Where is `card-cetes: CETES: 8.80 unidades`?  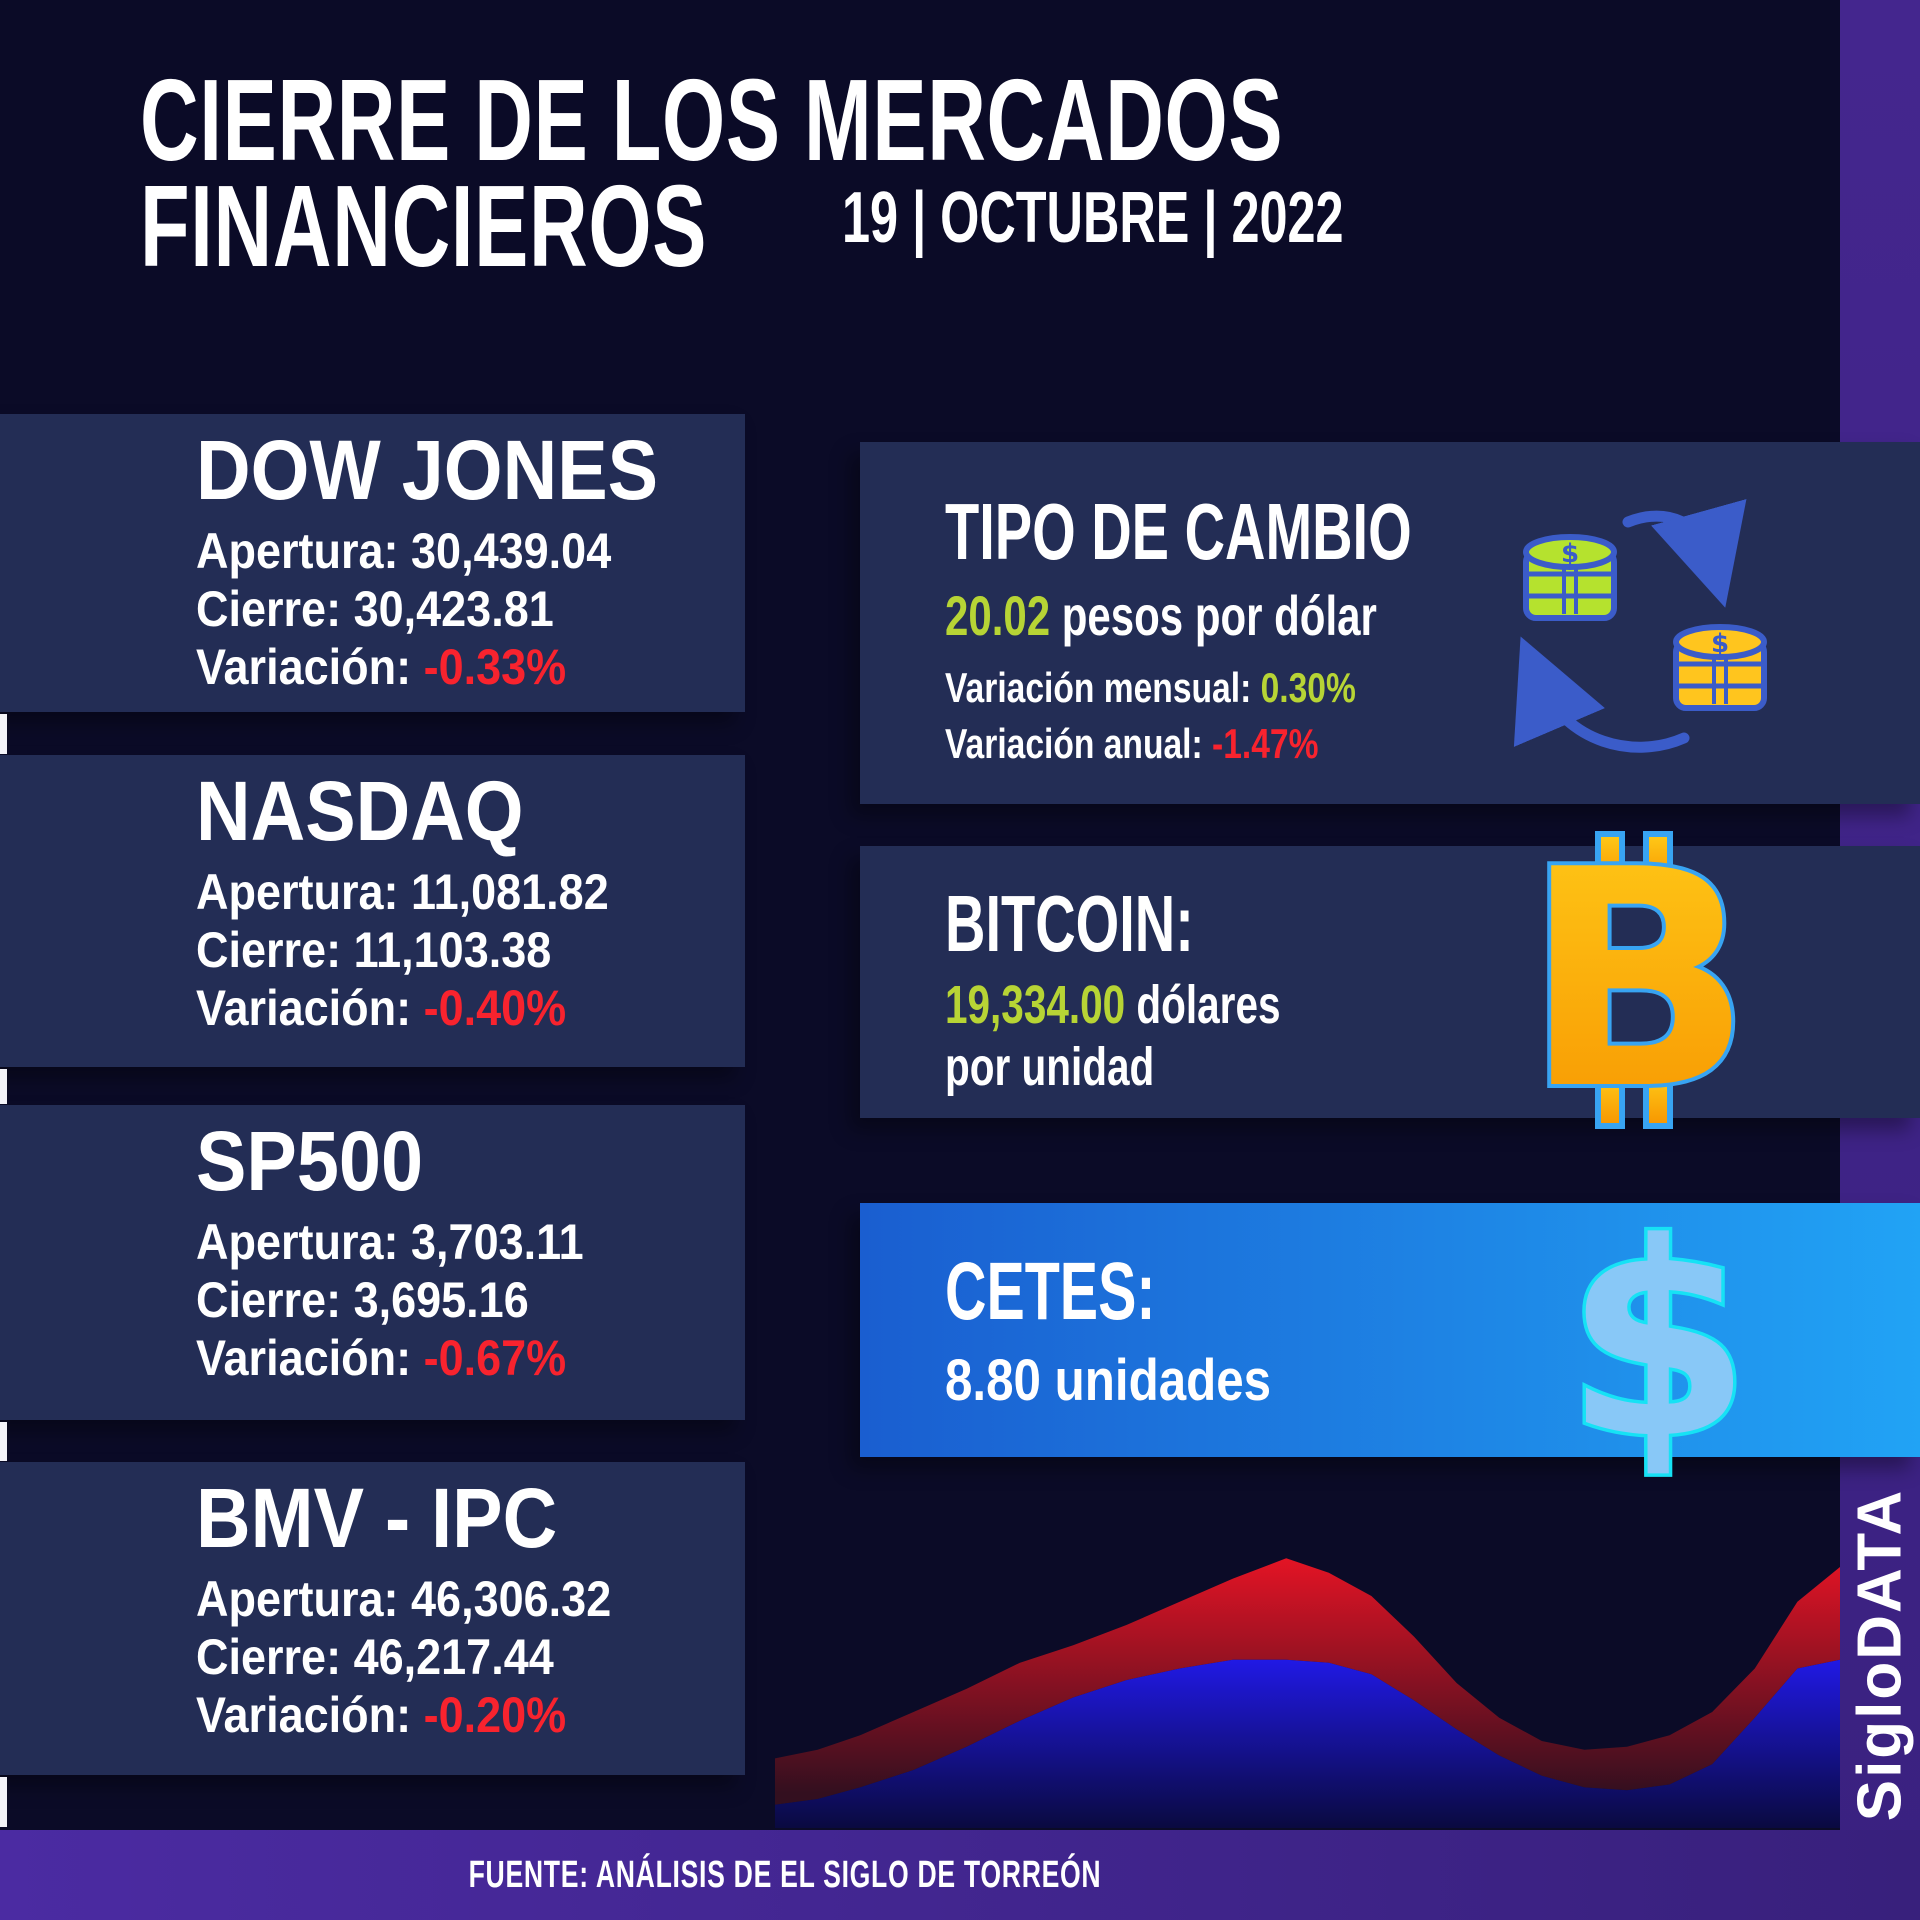 card-cetes: CETES: 8.80 unidades is located at coordinates (1390, 1330).